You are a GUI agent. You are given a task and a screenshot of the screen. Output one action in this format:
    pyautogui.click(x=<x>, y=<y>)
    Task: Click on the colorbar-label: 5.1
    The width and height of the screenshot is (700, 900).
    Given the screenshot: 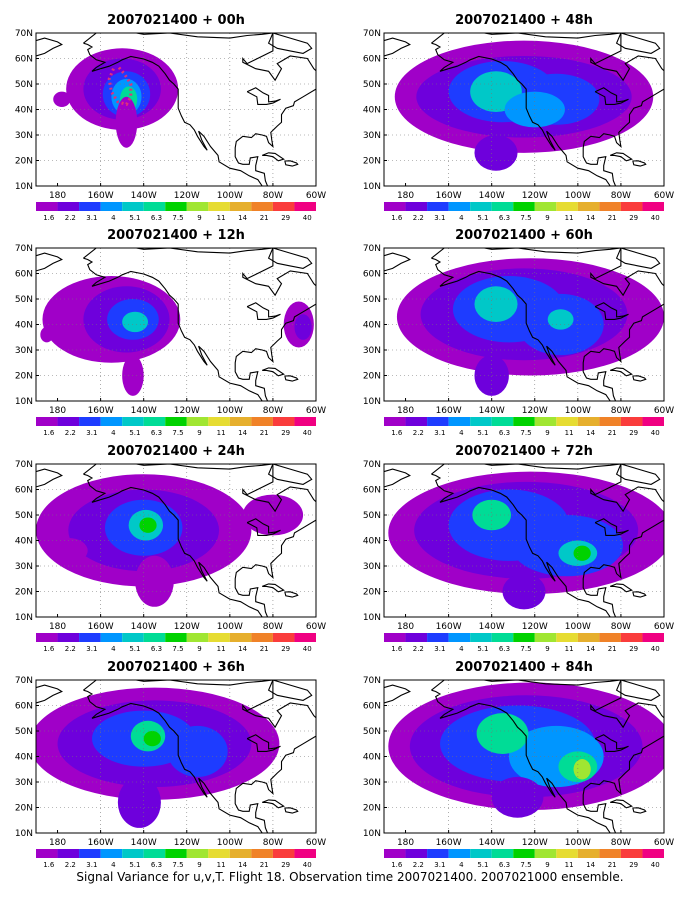 What is the action you would take?
    pyautogui.click(x=482, y=649)
    